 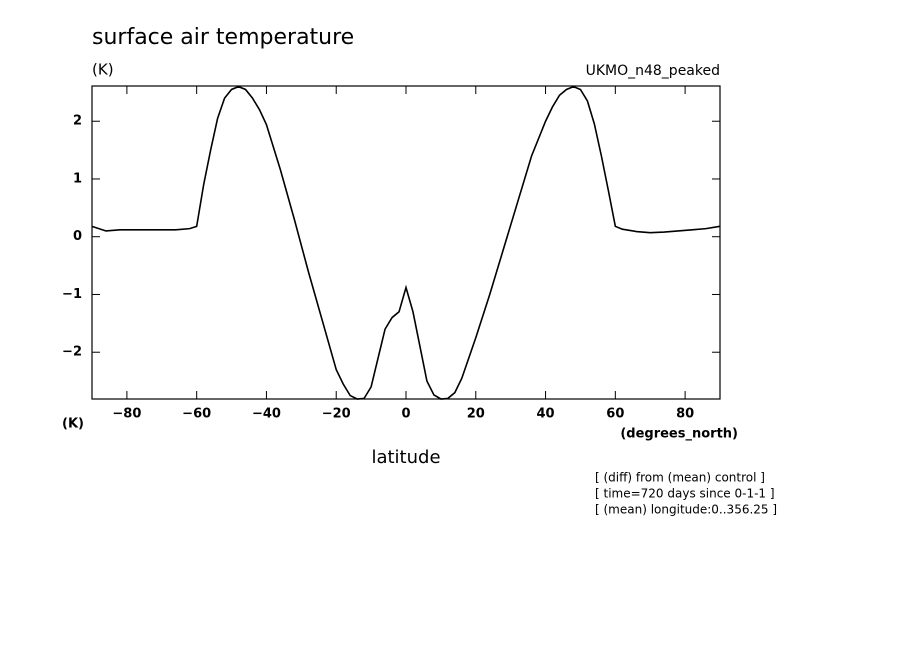 I want to click on x-tick-label: −80, so click(x=126, y=414).